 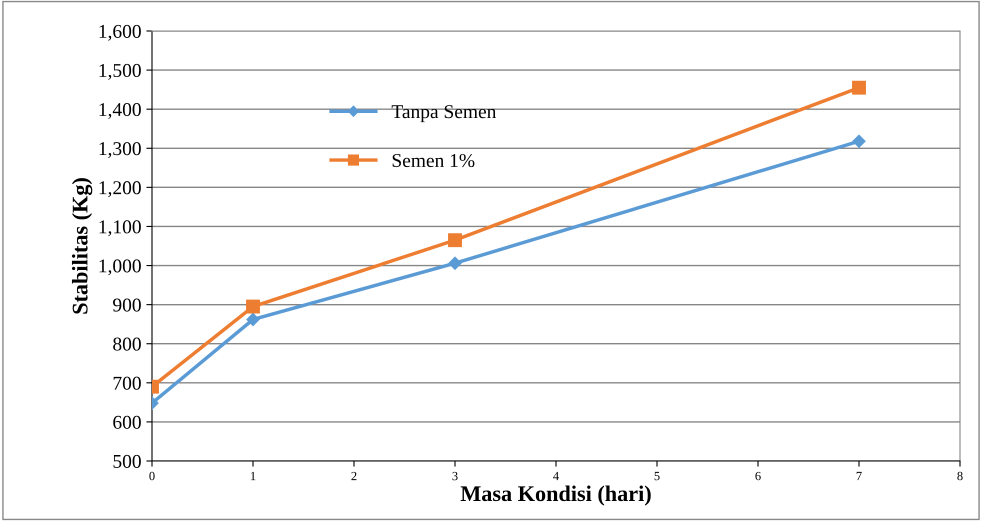 I want to click on y-tick-label: 500, so click(x=127, y=461).